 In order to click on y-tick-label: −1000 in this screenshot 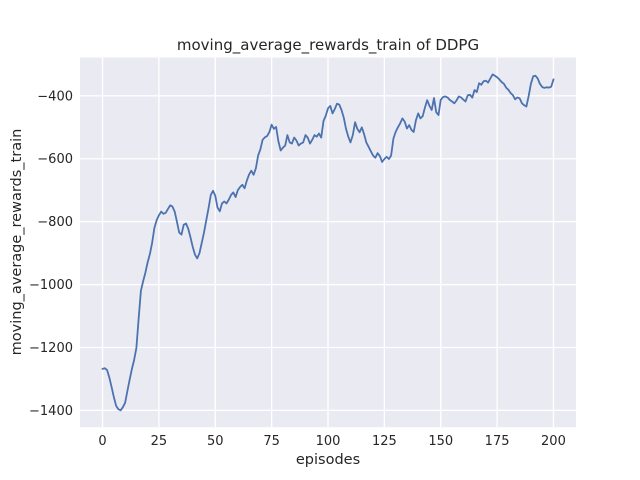, I will do `click(51, 285)`.